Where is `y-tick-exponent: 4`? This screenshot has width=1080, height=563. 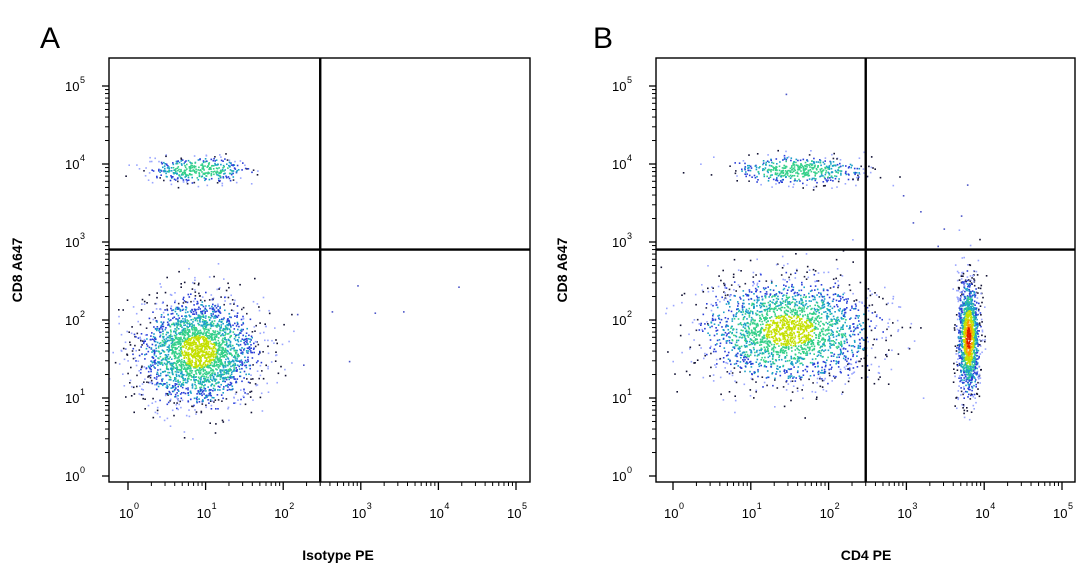 y-tick-exponent: 4 is located at coordinates (82, 158).